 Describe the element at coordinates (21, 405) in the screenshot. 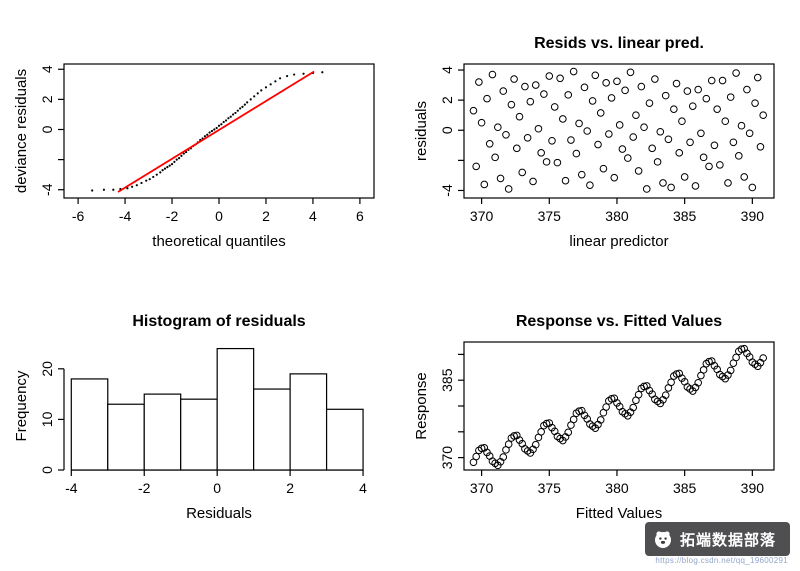

I see `svg-text: Frequency` at that location.